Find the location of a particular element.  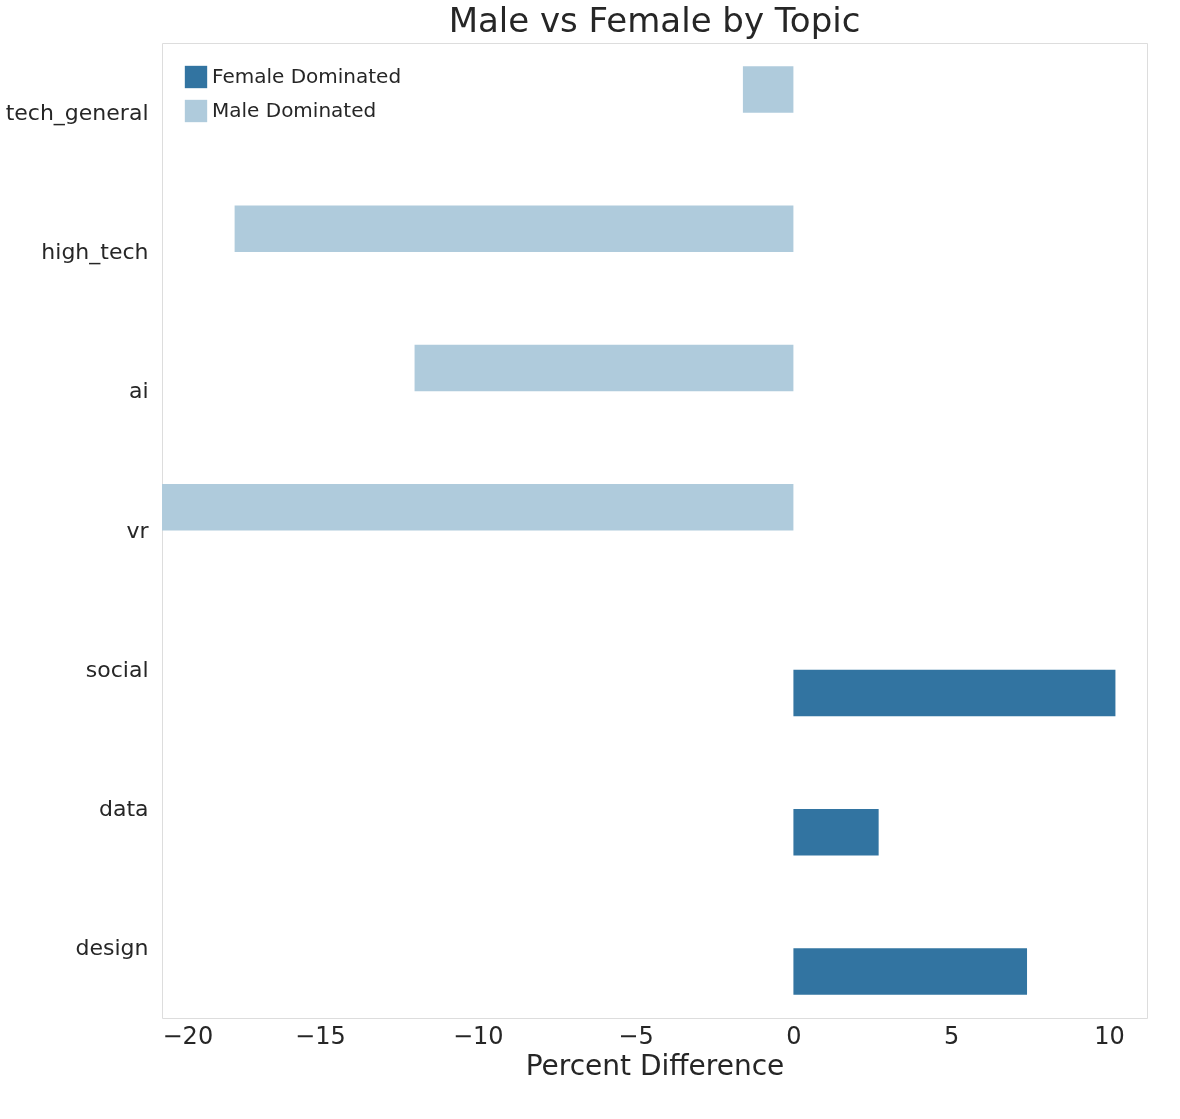

x-tick-label: −5 is located at coordinates (636, 1035).